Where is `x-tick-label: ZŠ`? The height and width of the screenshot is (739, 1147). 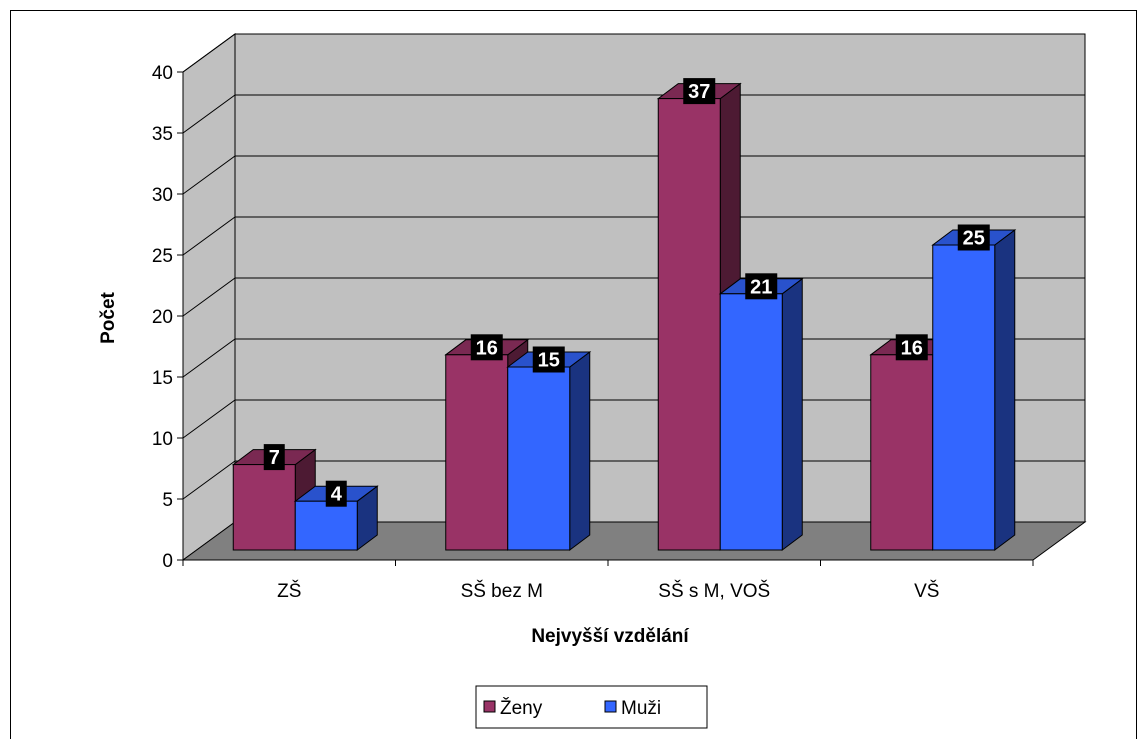 x-tick-label: ZŠ is located at coordinates (289, 591).